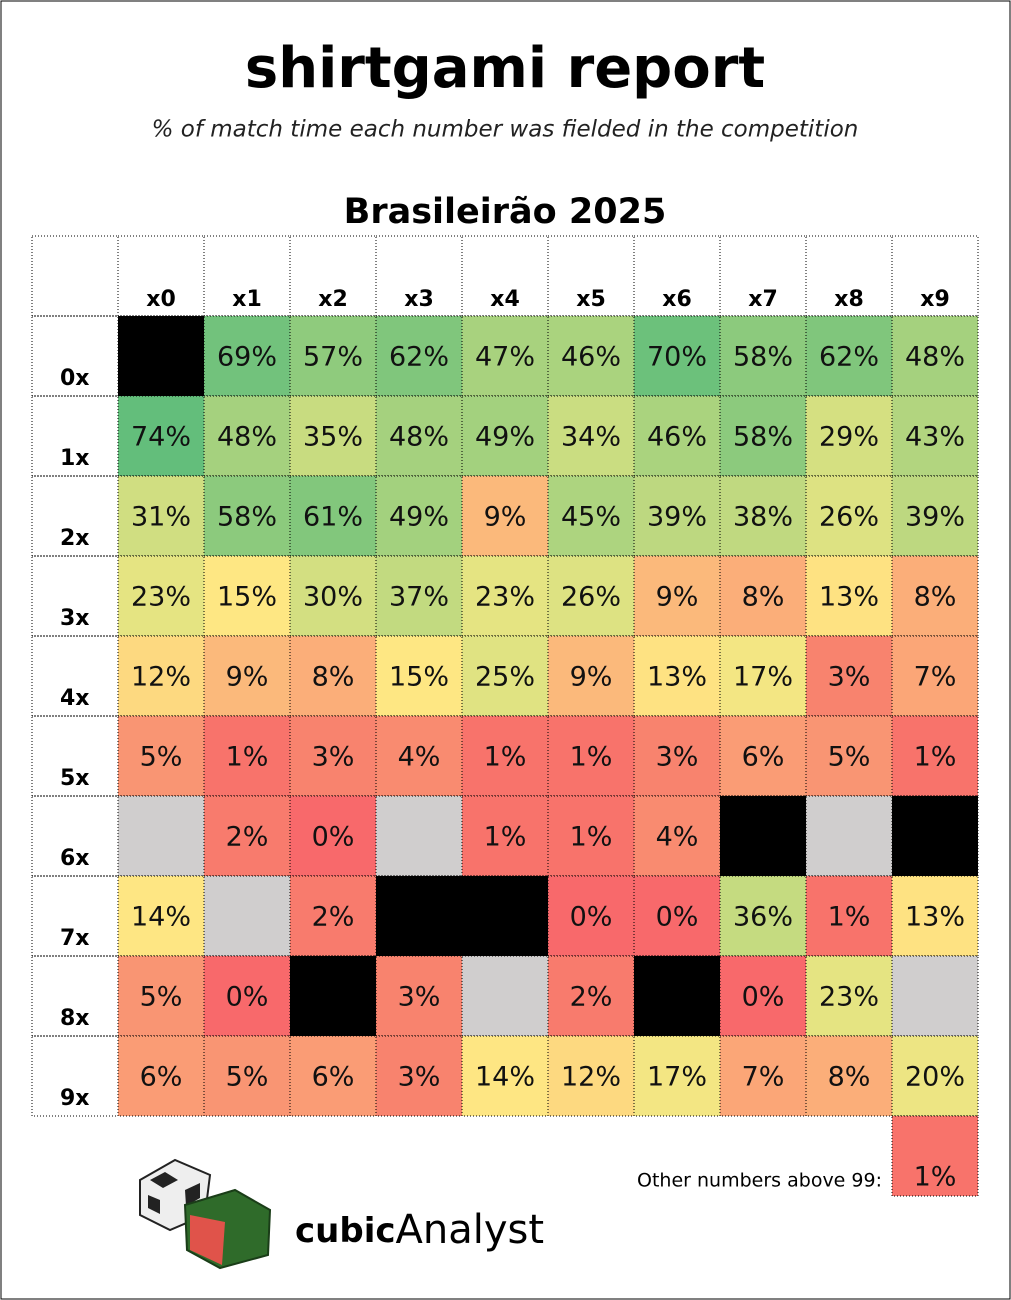 The image size is (1011, 1300). What do you see at coordinates (759, 1181) in the screenshot?
I see `other-label: Other numbers above 99:` at bounding box center [759, 1181].